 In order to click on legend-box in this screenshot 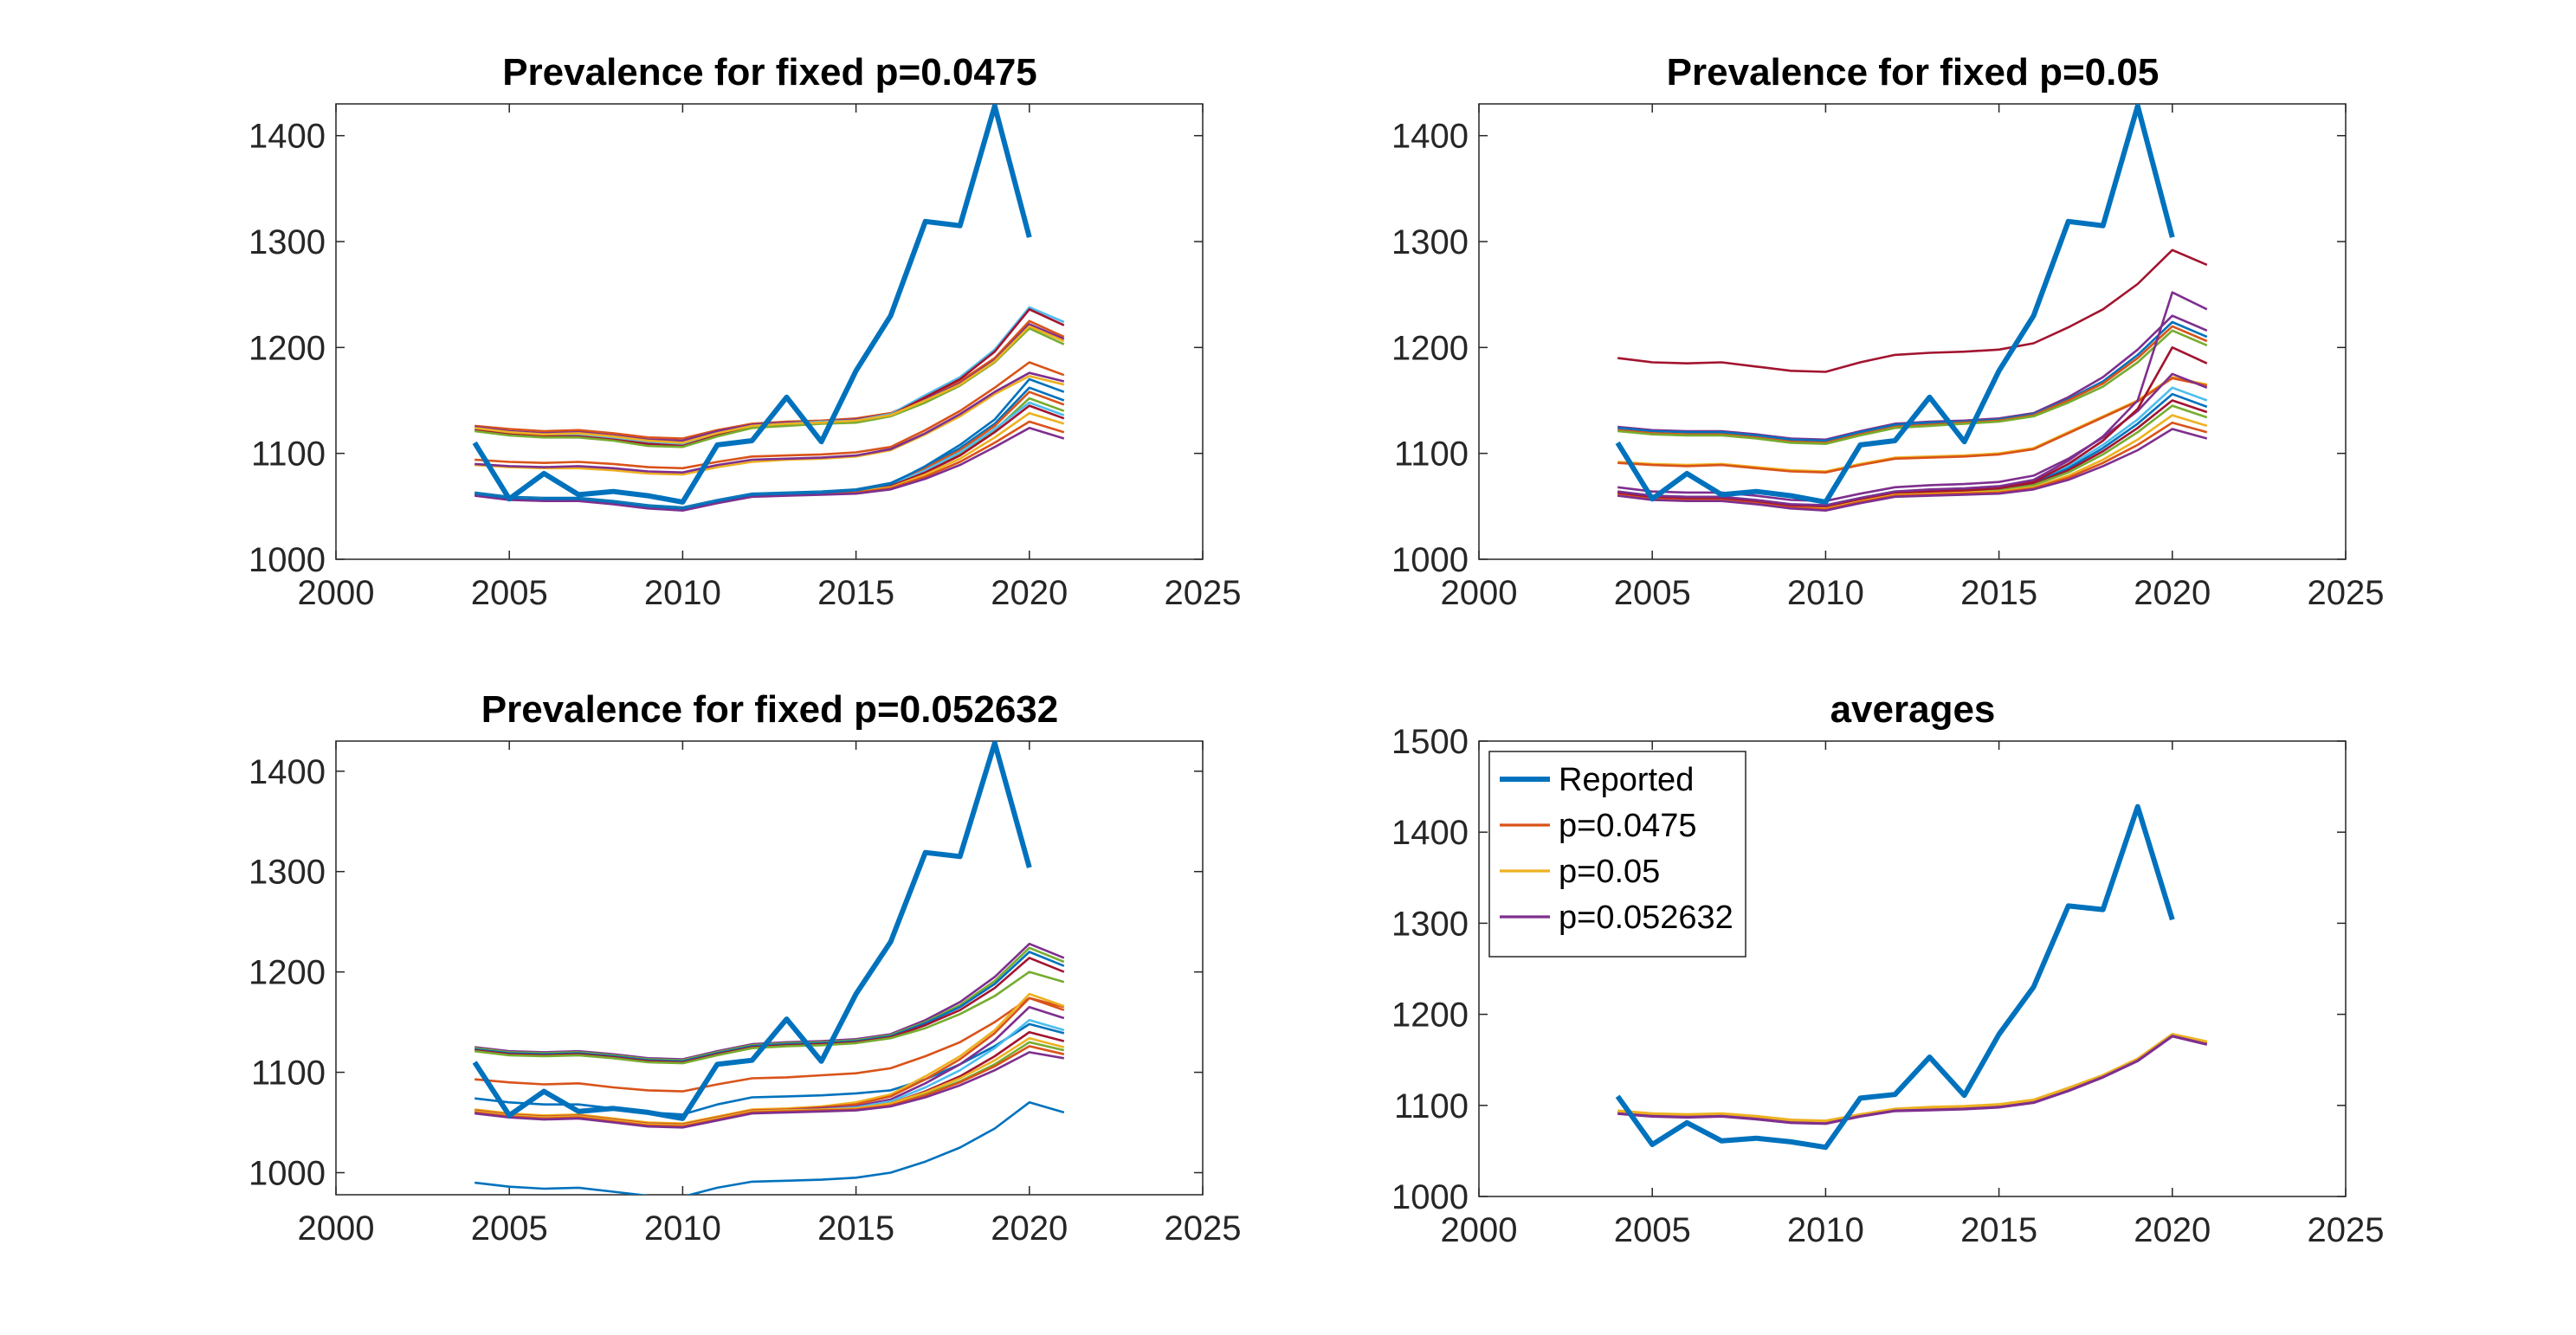, I will do `click(1617, 855)`.